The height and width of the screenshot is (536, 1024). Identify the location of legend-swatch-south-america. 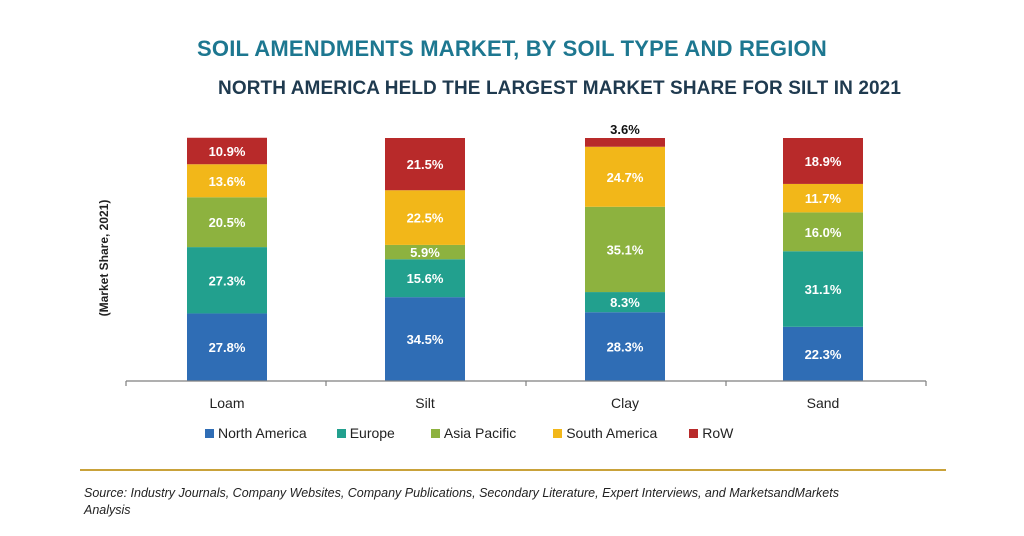
(558, 433).